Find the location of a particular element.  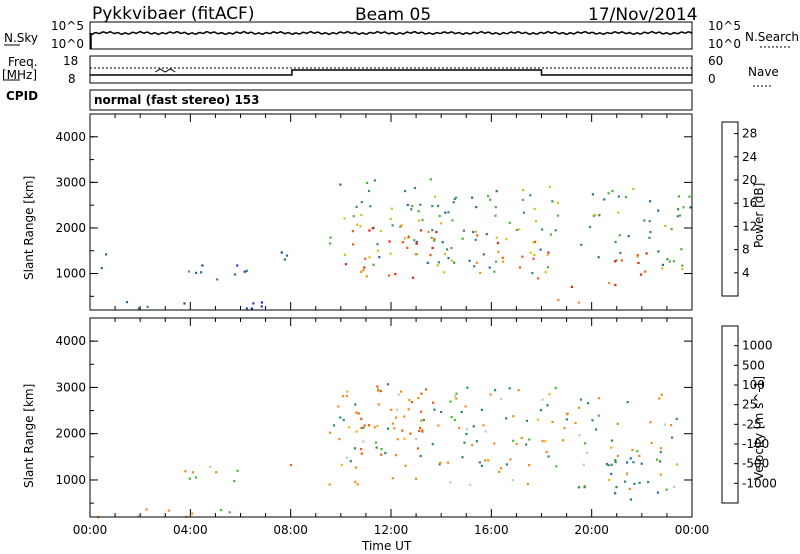

power-ytick-label: 2000 is located at coordinates (70, 228).